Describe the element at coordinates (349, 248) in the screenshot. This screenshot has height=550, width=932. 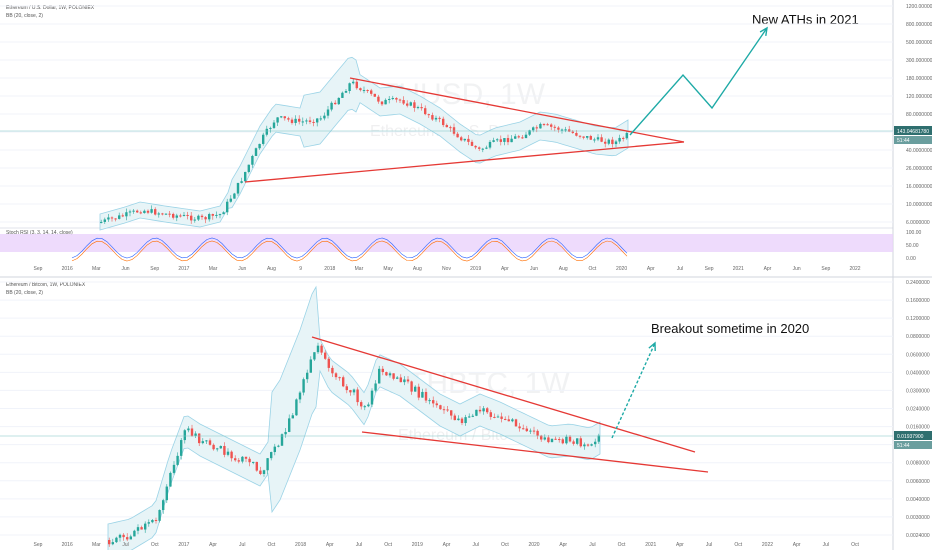
I see `rsi-k-line` at that location.